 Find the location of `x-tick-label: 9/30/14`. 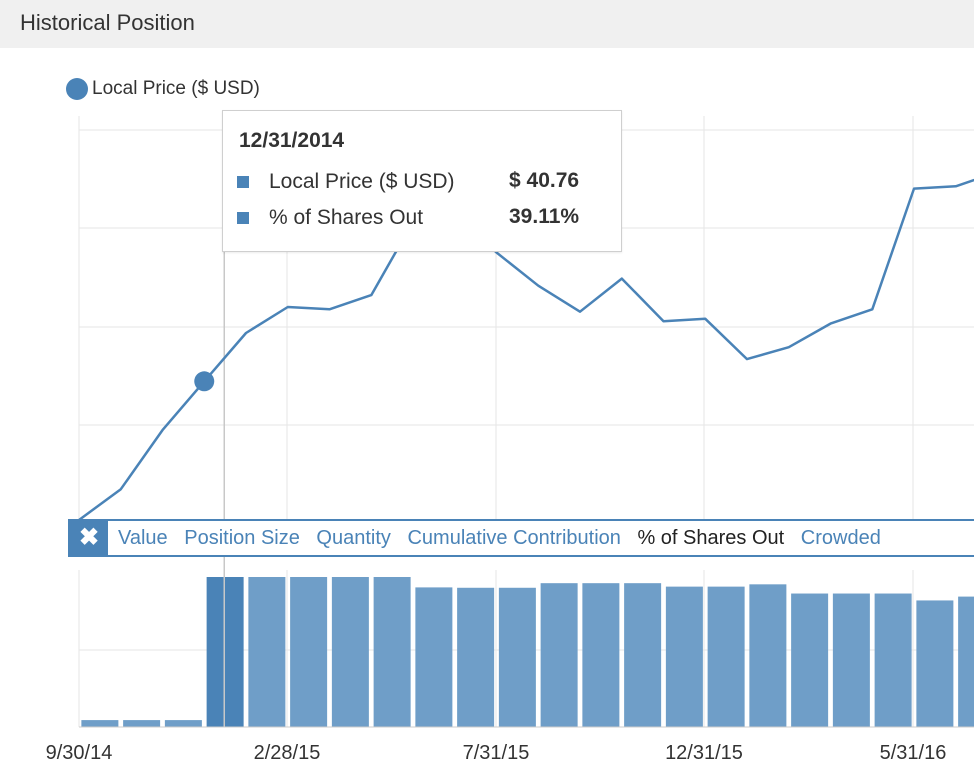

x-tick-label: 9/30/14 is located at coordinates (79, 753).